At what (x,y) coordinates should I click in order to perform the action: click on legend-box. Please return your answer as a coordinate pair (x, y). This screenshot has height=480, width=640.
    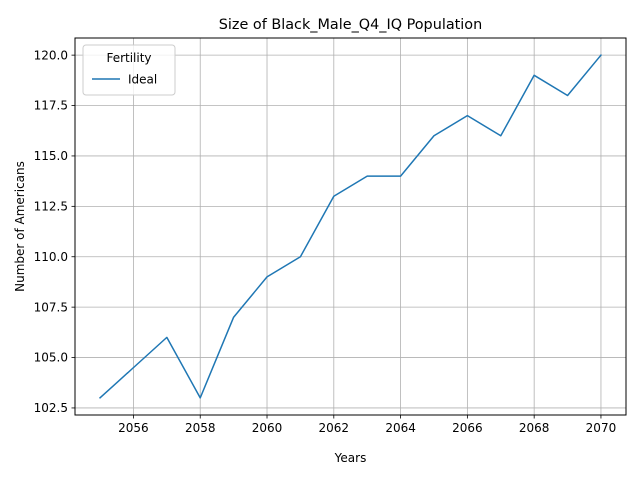
    Looking at the image, I should click on (129, 70).